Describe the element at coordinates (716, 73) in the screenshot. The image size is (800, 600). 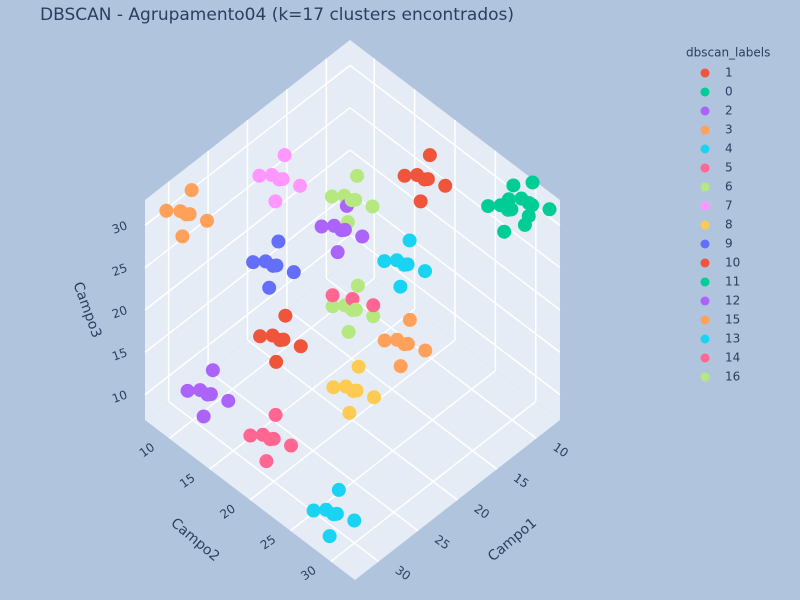
I see `legend-item: 1` at that location.